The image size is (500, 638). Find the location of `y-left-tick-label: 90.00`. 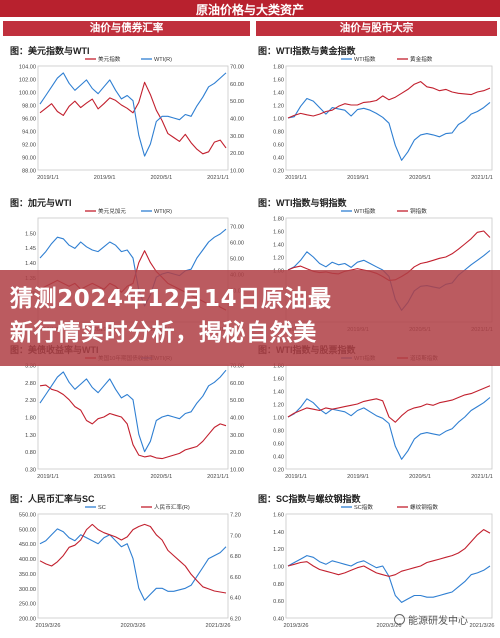

y-left-tick-label: 90.00 is located at coordinates (29, 159).